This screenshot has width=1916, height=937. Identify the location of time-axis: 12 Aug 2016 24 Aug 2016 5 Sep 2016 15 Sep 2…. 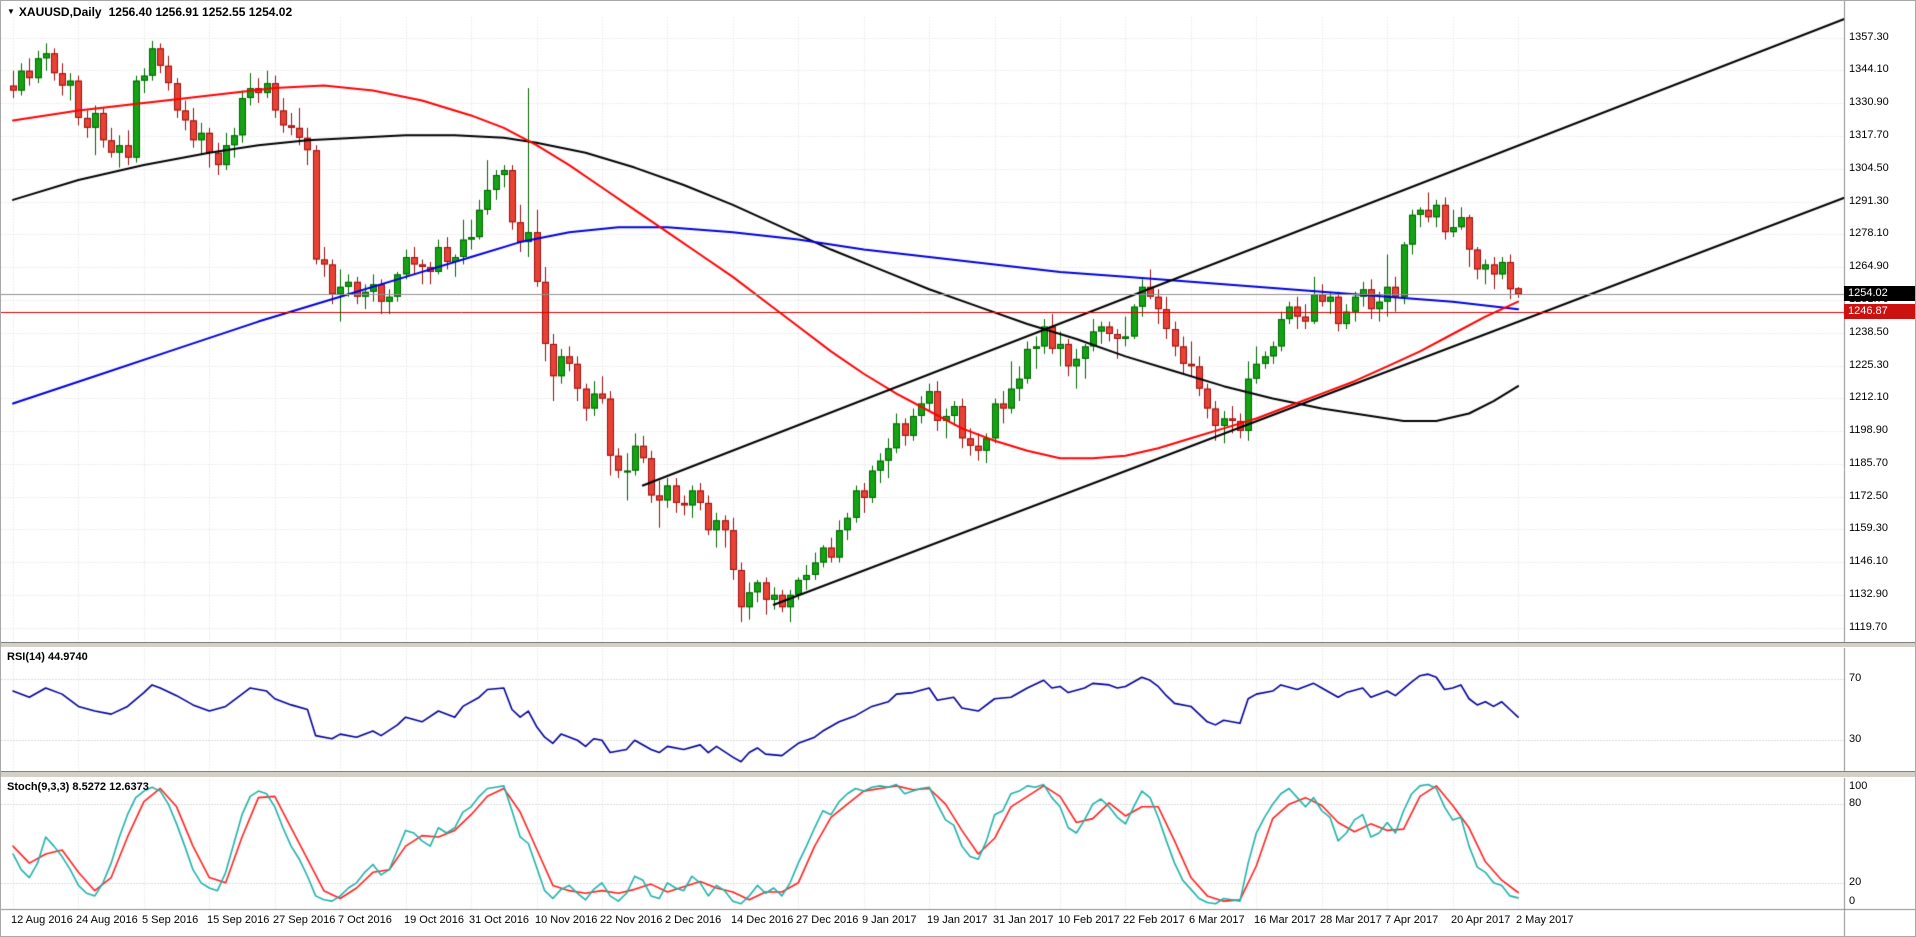
(922, 922).